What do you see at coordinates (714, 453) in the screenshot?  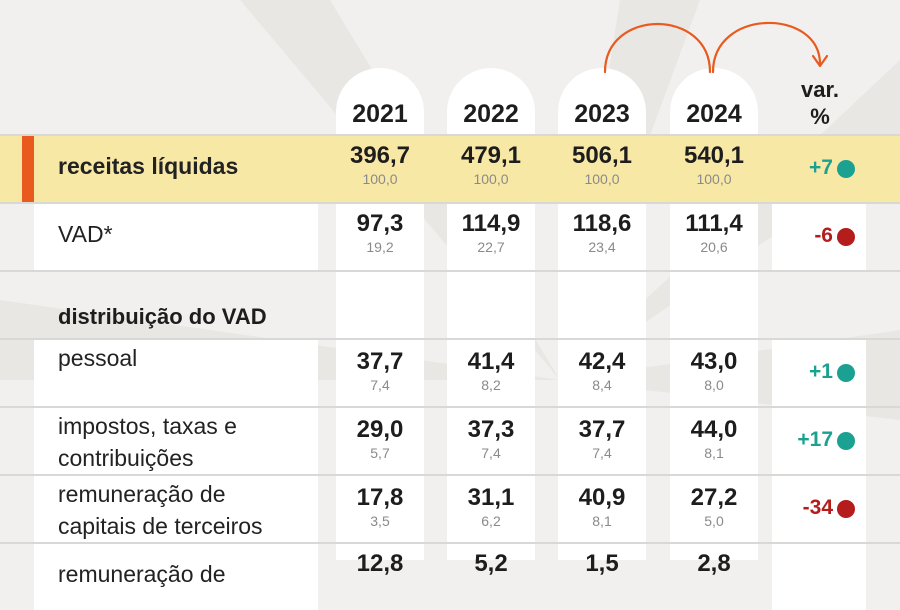 I see `share-2024: 8,1` at bounding box center [714, 453].